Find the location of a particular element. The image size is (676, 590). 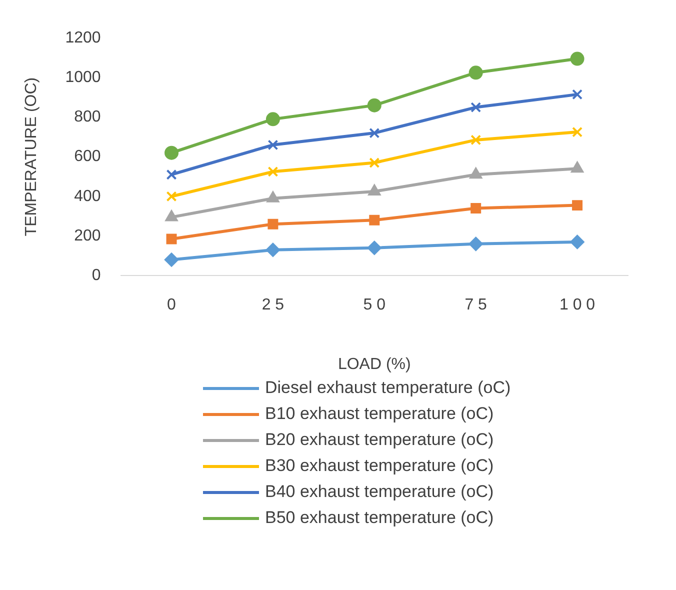

y-tick-label: 800 is located at coordinates (87, 117).